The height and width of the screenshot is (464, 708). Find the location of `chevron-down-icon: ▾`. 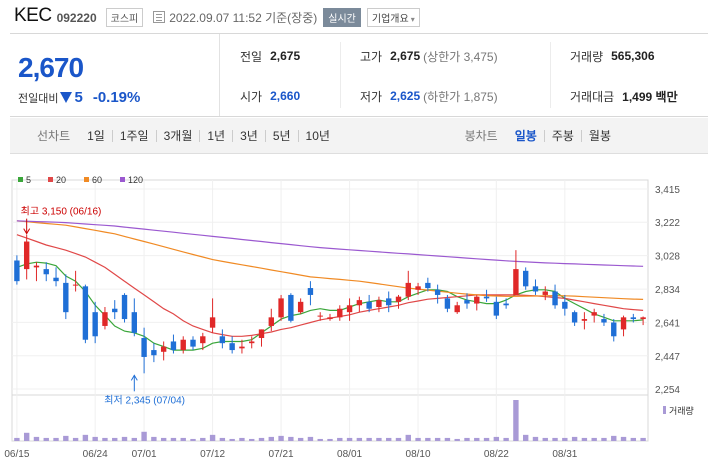

chevron-down-icon: ▾ is located at coordinates (412, 19).